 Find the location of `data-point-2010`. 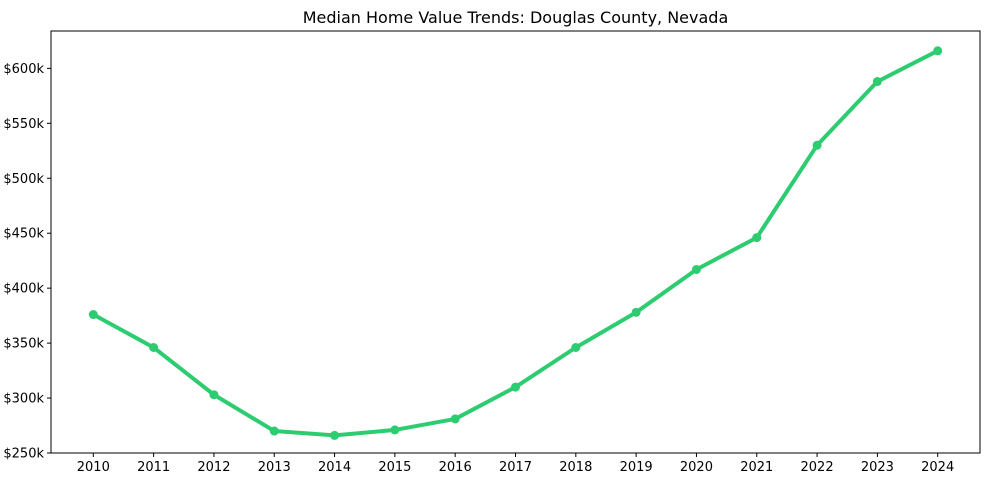

data-point-2010 is located at coordinates (93, 315).